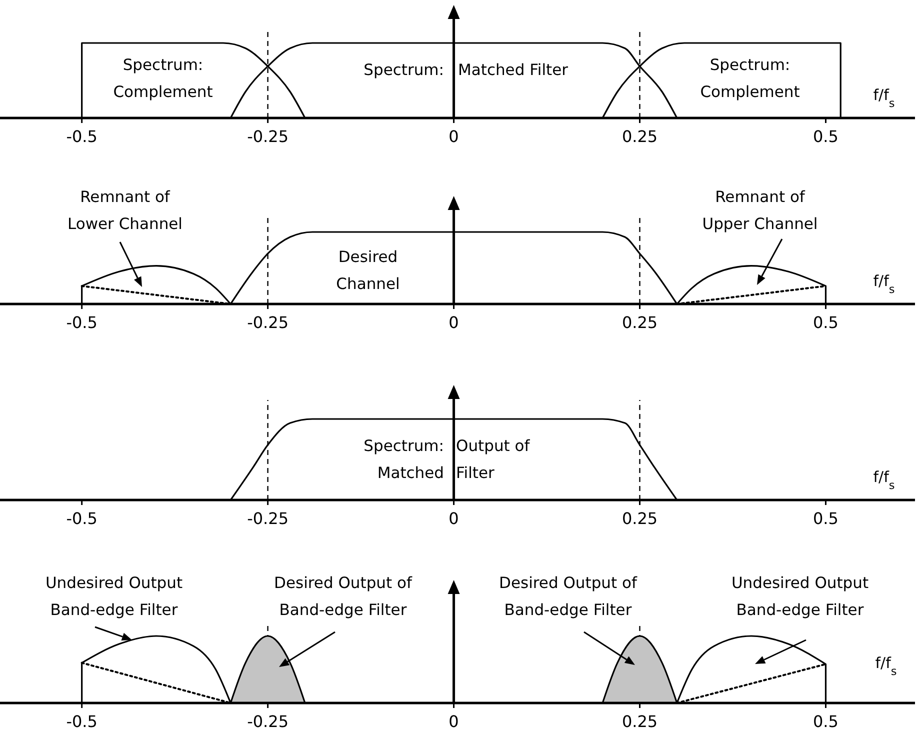  What do you see at coordinates (125, 210) in the screenshot?
I see `annotation: Remnant of Lower Channel` at bounding box center [125, 210].